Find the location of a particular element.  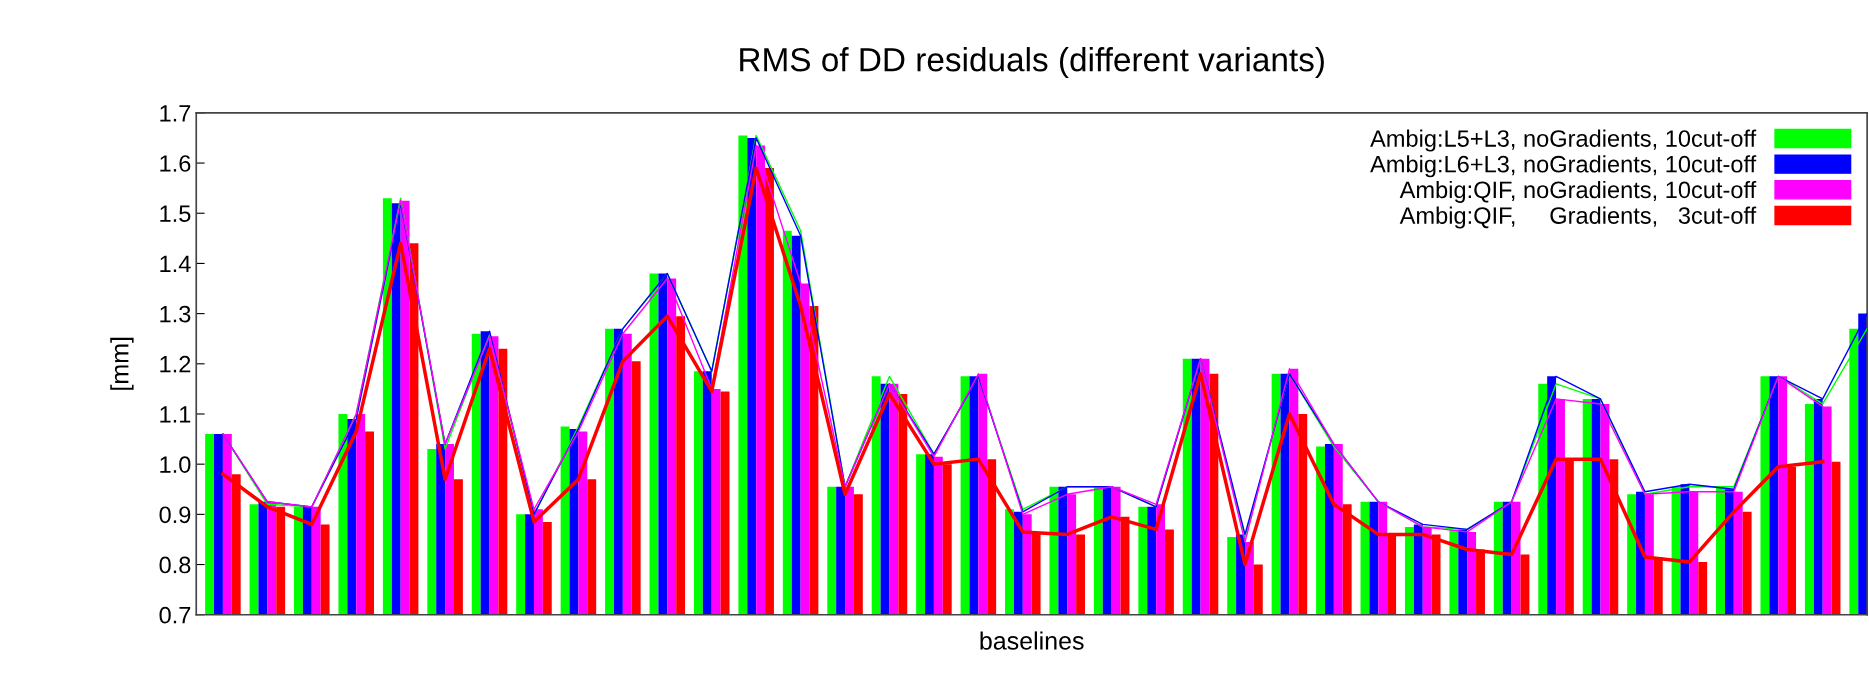

y-tick-label: 1.1 is located at coordinates (175, 414).